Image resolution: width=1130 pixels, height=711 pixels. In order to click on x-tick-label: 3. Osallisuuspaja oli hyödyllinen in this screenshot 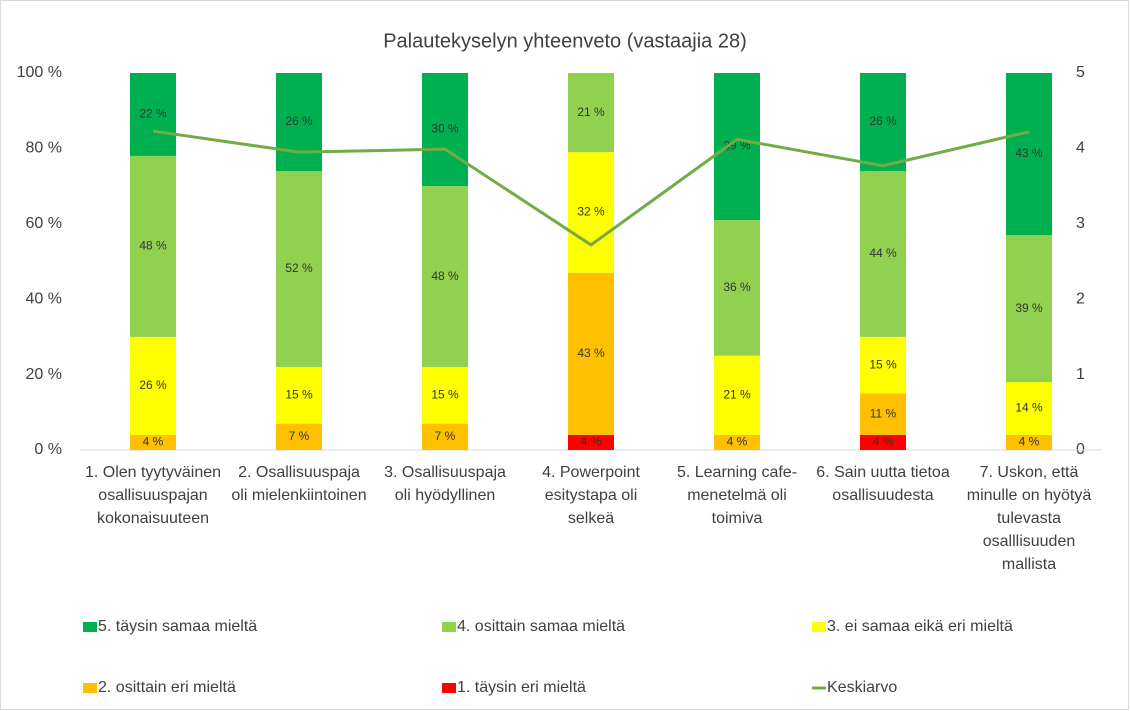, I will do `click(445, 484)`.